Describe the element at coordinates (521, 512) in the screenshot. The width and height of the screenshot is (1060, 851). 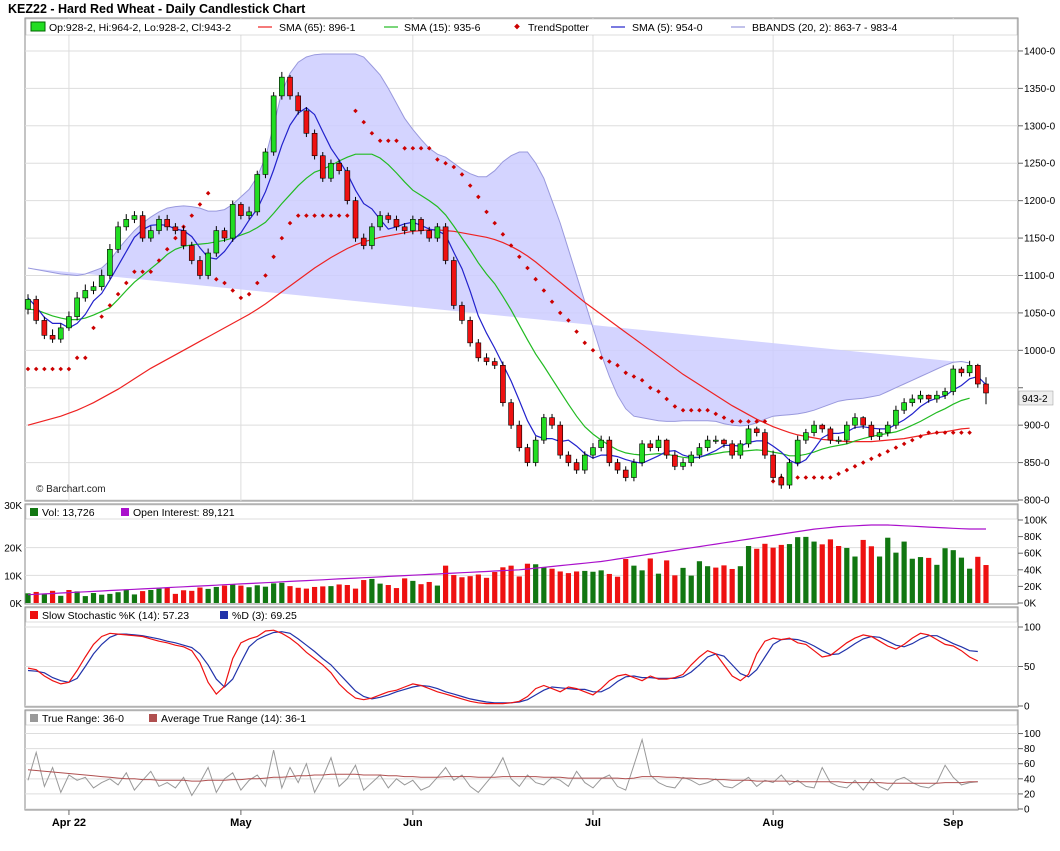
I see `volume-legend-bar` at that location.